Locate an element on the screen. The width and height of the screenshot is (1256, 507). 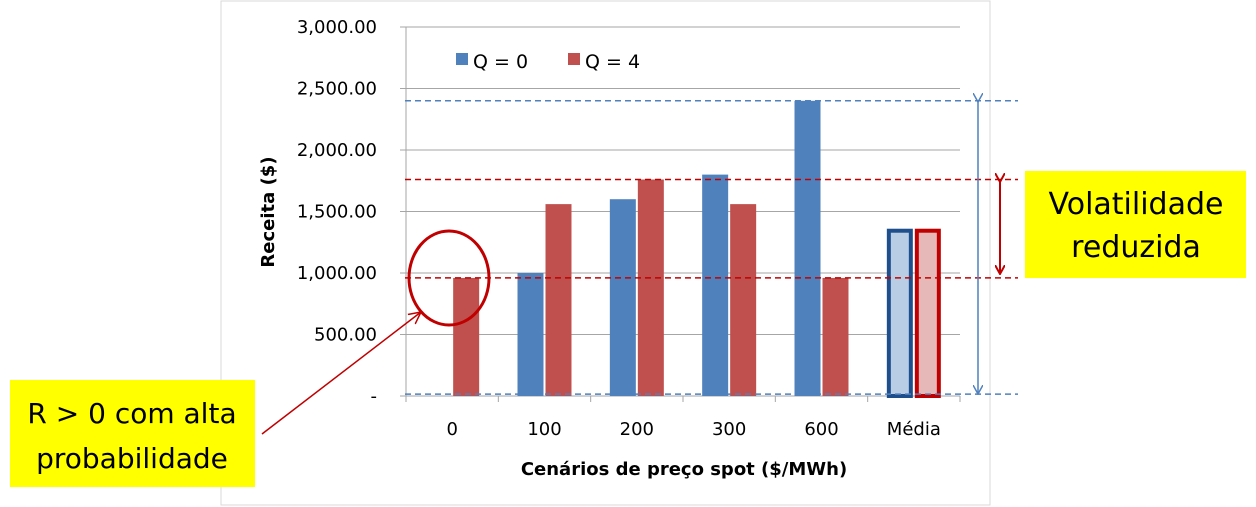
x-tick-label: Média is located at coordinates (914, 429).